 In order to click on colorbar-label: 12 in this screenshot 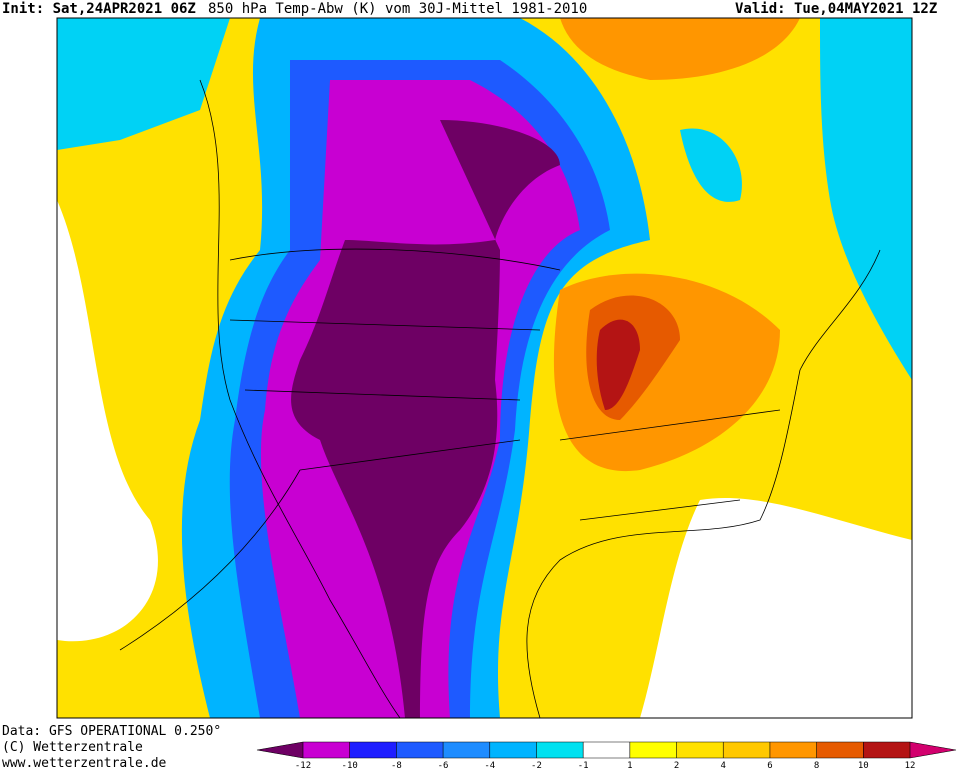, I will do `click(910, 765)`.